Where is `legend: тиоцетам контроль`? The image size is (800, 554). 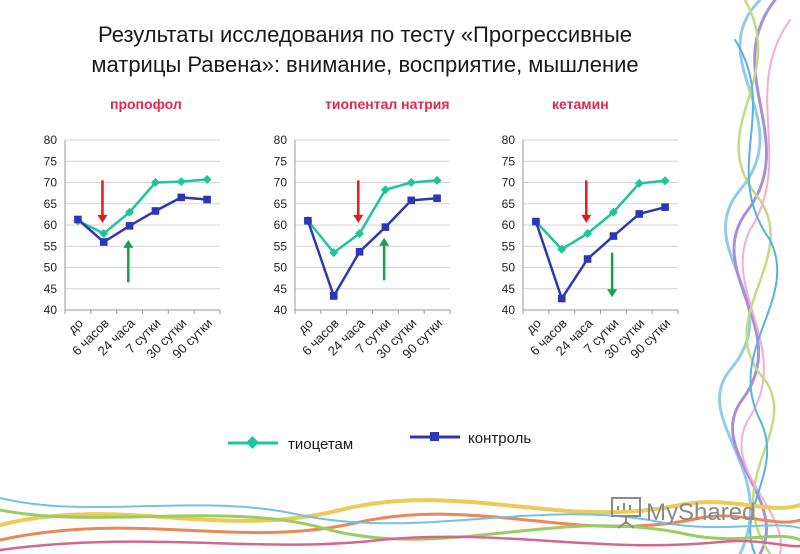
legend: тиоцетам контроль is located at coordinates (379, 441).